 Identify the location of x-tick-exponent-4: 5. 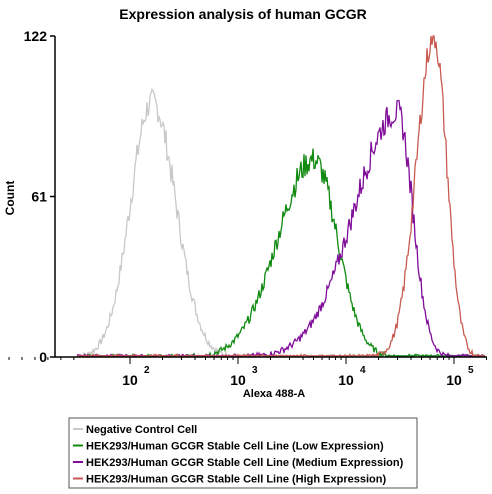
(471, 370).